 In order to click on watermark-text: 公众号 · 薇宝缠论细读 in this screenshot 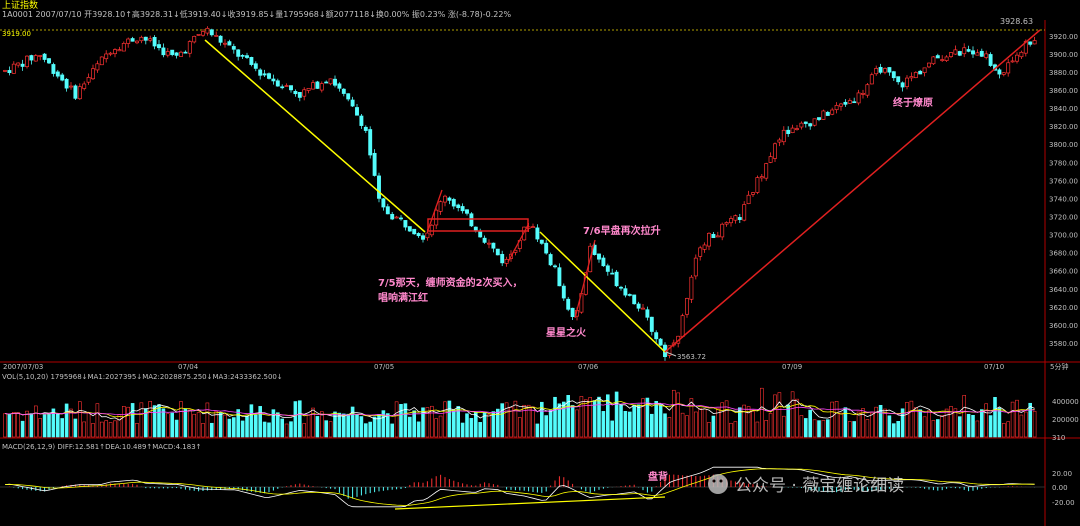, I will do `click(819, 486)`.